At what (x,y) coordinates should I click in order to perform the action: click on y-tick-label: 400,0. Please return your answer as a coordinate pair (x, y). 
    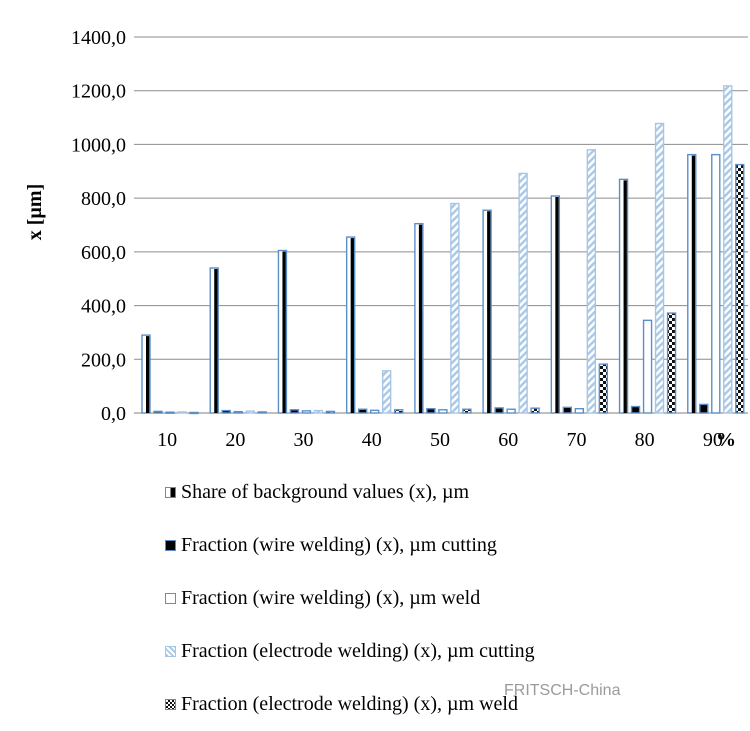
    Looking at the image, I should click on (103, 307).